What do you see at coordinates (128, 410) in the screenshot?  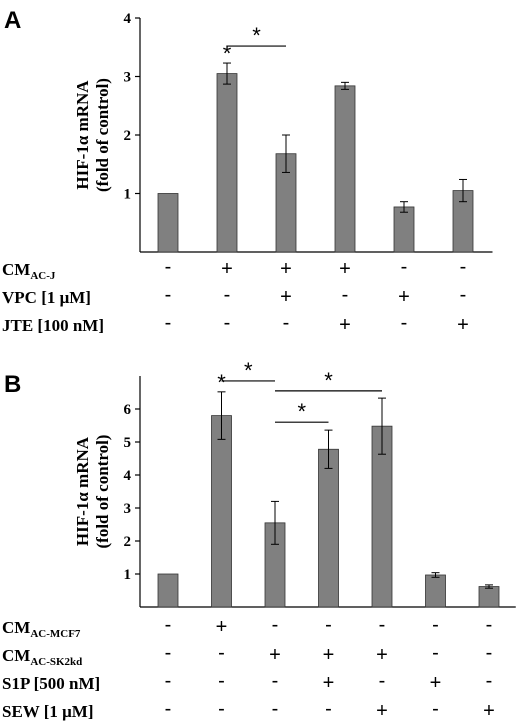 I see `y-tick-label: 6` at bounding box center [128, 410].